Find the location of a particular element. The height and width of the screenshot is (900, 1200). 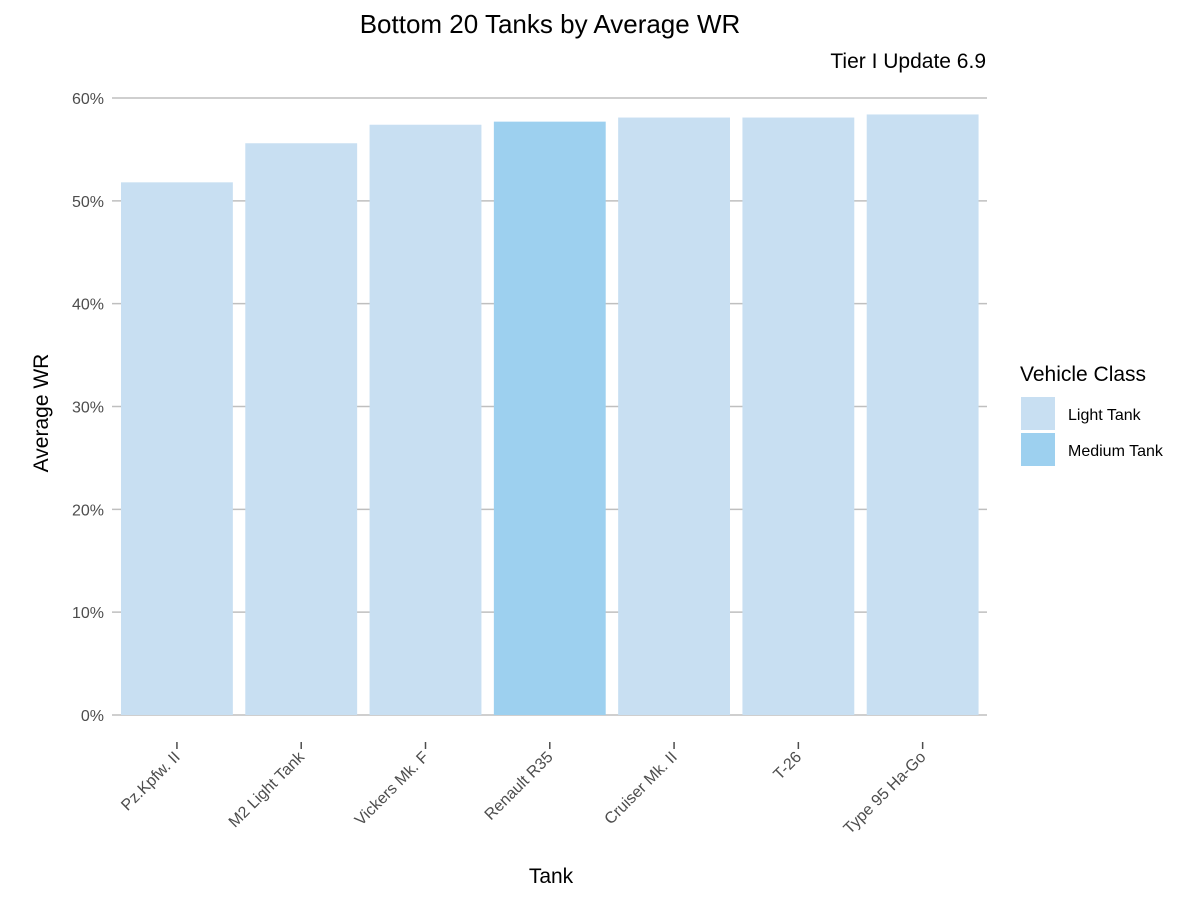

legend-swatch-medium-tank is located at coordinates (1038, 449).